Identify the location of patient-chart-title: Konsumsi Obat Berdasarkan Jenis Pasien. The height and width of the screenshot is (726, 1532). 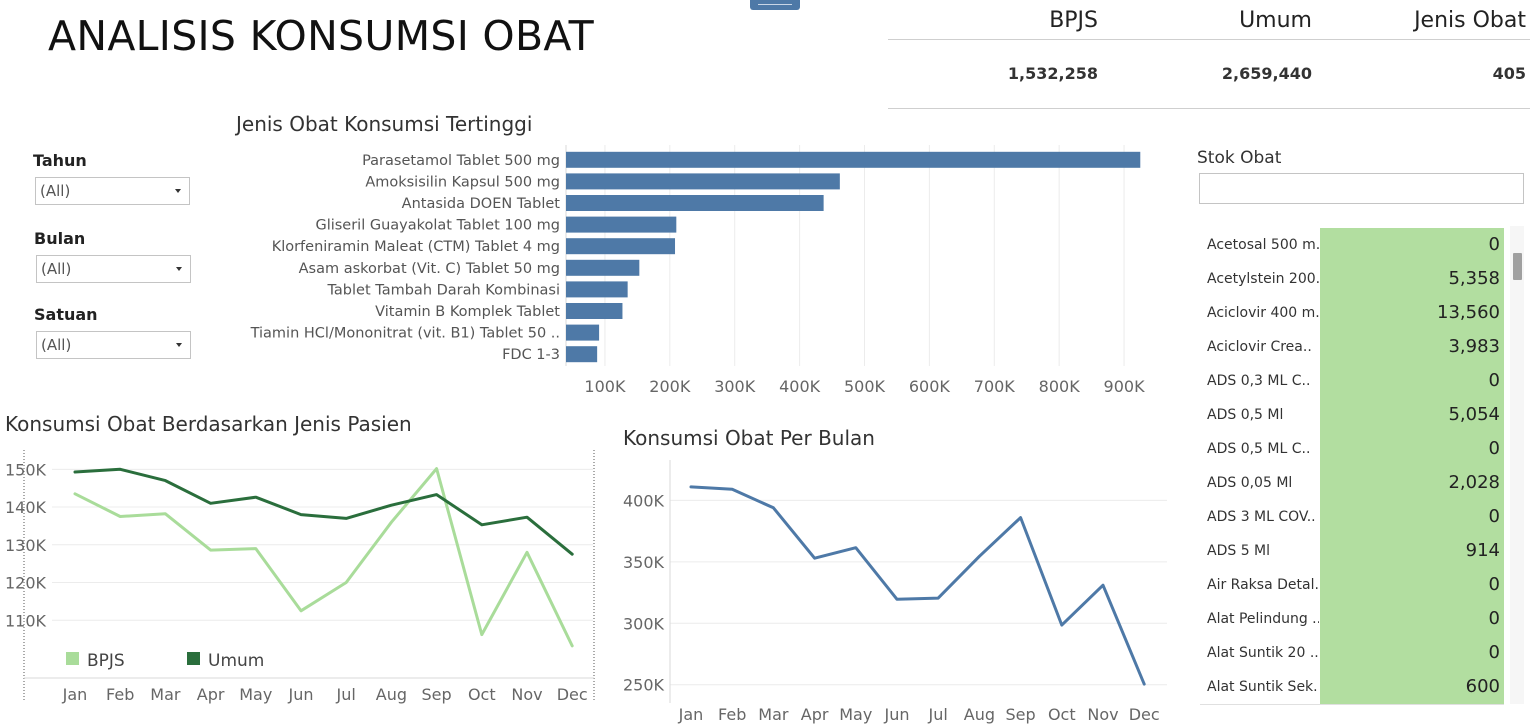
(208, 424).